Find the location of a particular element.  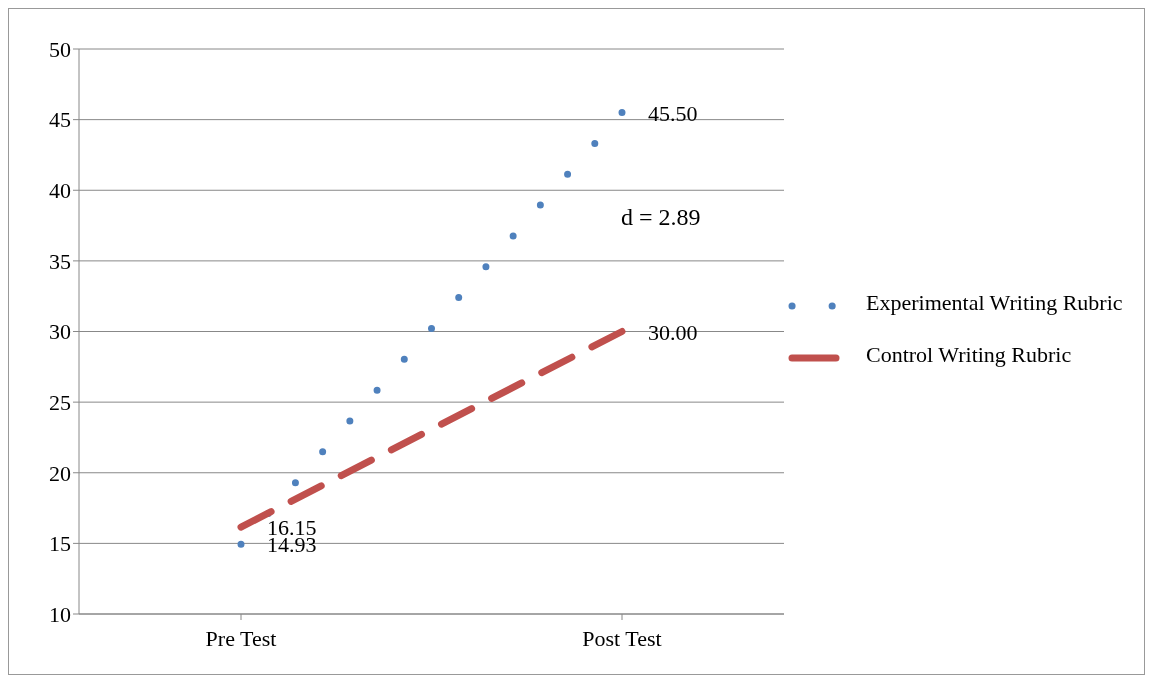

legend-label: Control Writing Rubric is located at coordinates (969, 354).